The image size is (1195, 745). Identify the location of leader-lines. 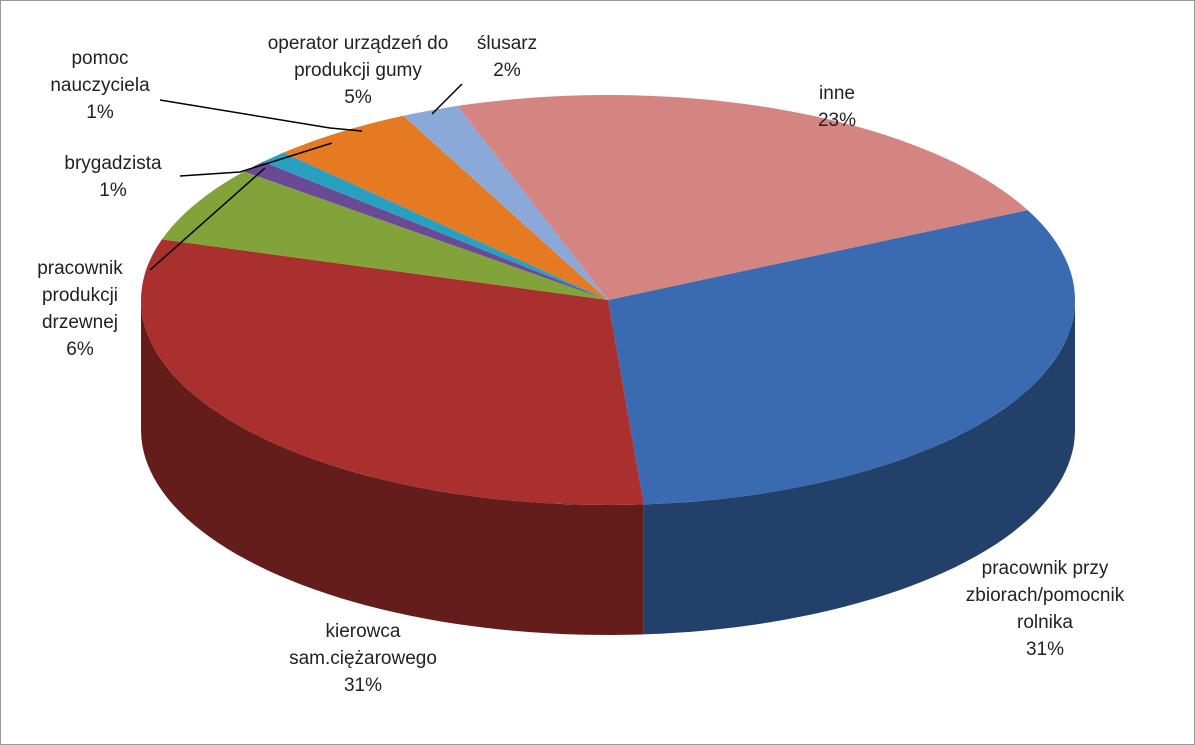
(306, 177).